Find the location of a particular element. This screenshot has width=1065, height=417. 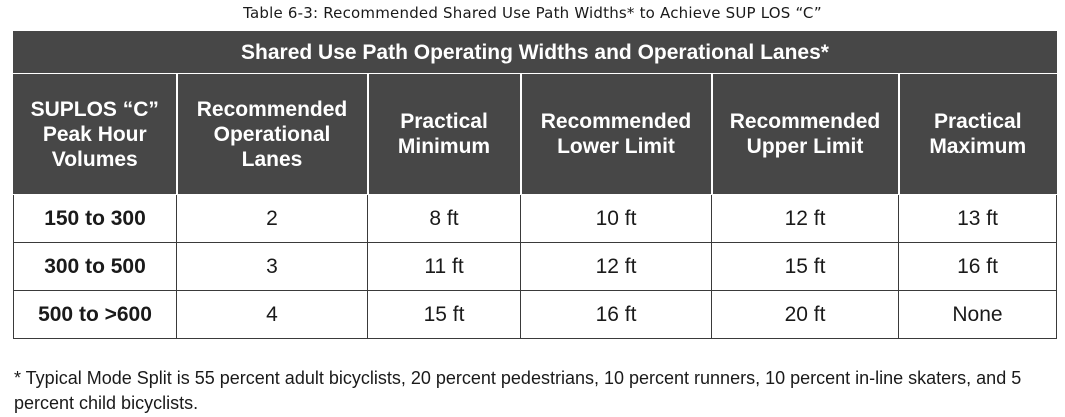

table-cell-upper-limit: 12 ft is located at coordinates (805, 218).